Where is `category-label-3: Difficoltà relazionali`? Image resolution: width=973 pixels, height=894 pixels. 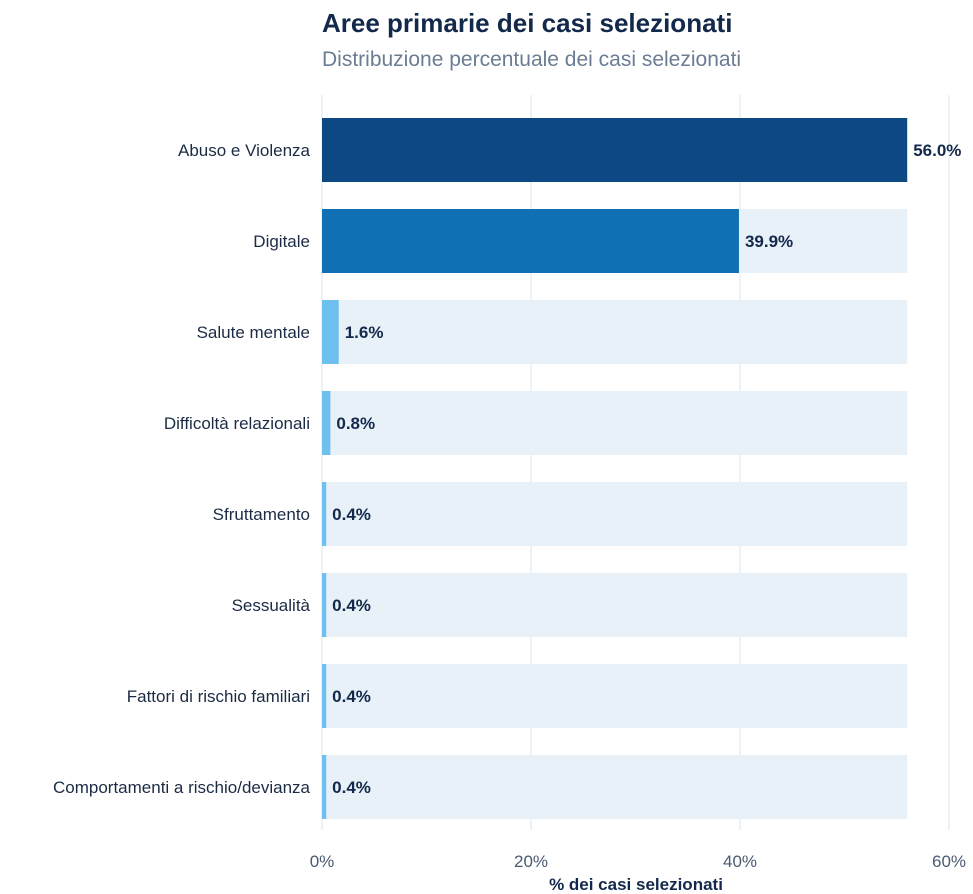
category-label-3: Difficoltà relazionali is located at coordinates (237, 423).